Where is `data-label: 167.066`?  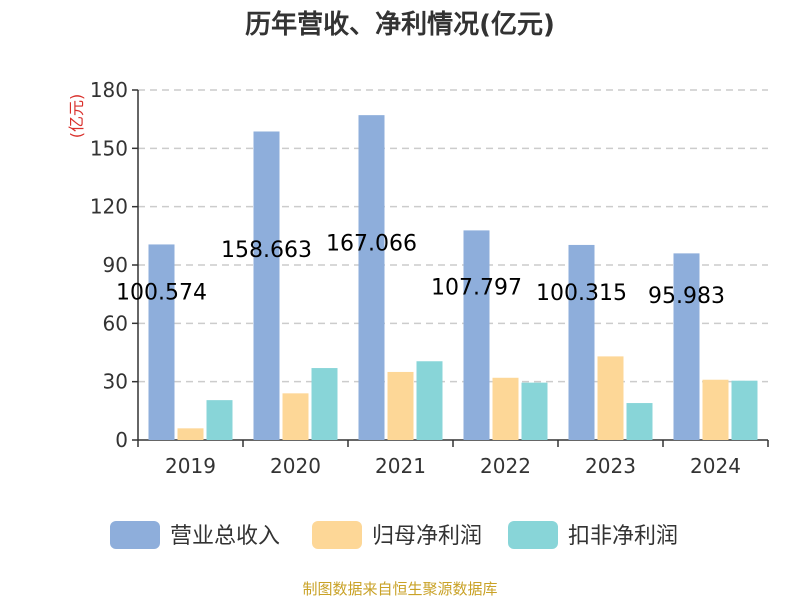
data-label: 167.066 is located at coordinates (371, 244).